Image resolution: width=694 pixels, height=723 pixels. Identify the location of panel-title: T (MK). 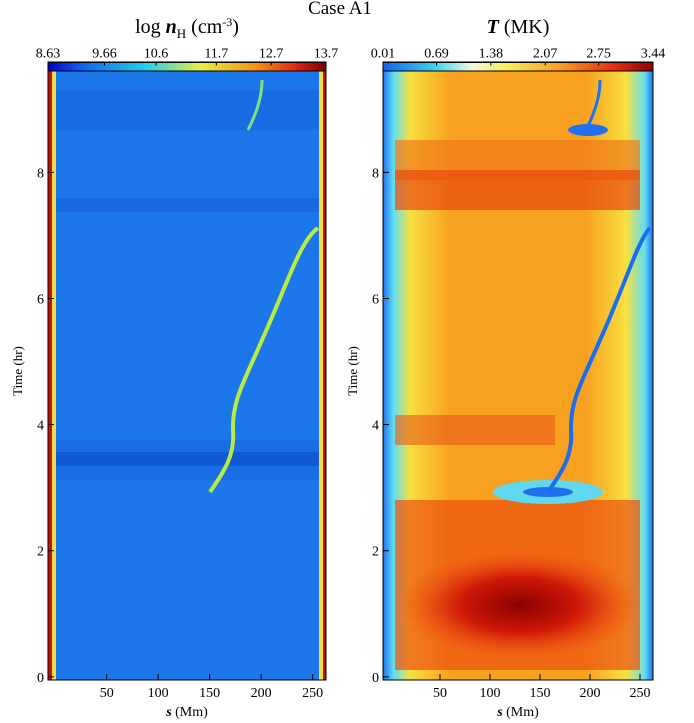
(518, 27).